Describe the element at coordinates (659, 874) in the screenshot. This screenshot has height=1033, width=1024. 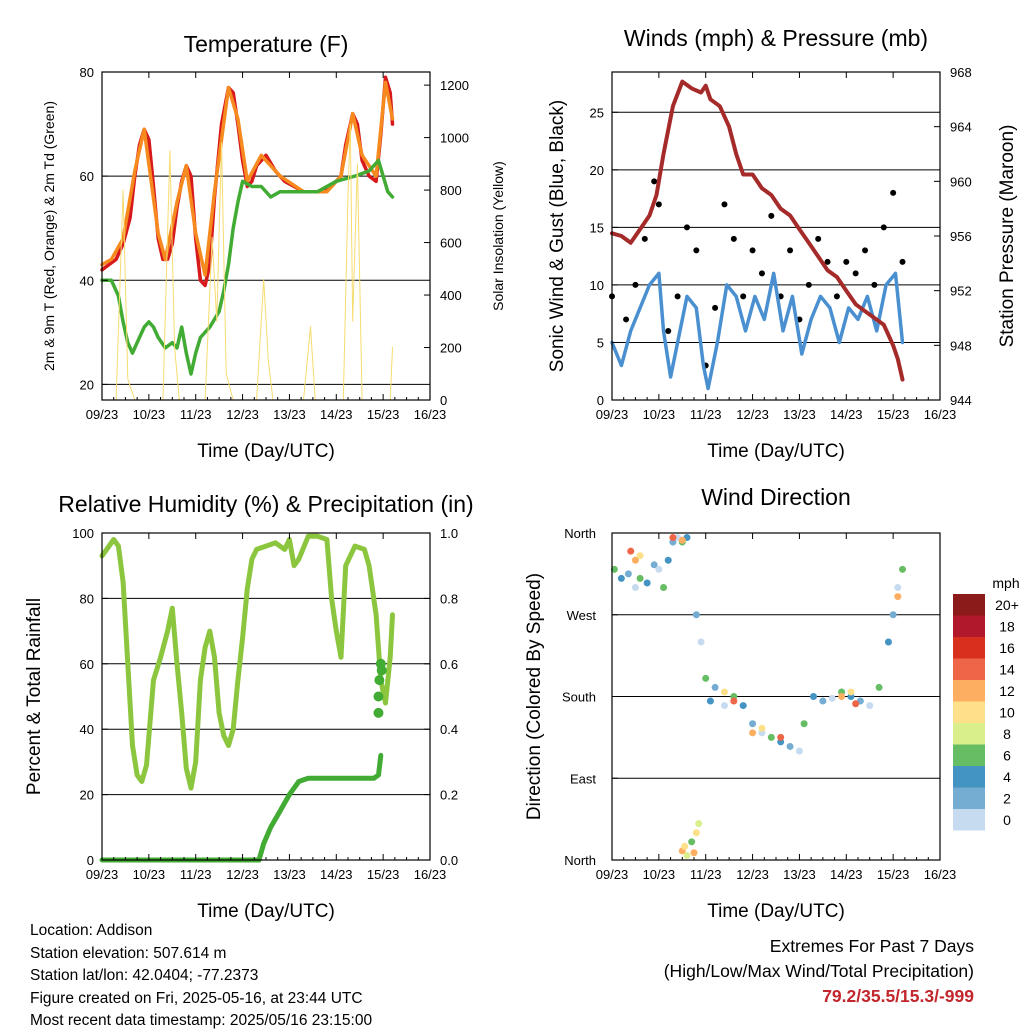
I see `x-tick-label: 10/23` at that location.